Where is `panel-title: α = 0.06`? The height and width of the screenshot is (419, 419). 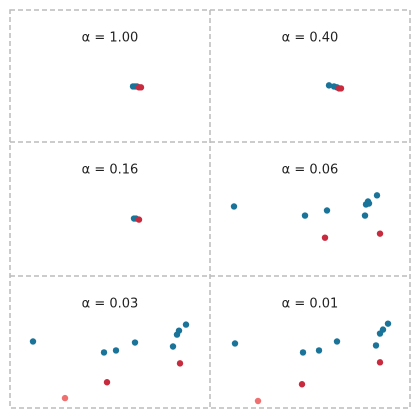
panel-title: α = 0.06 is located at coordinates (310, 170).